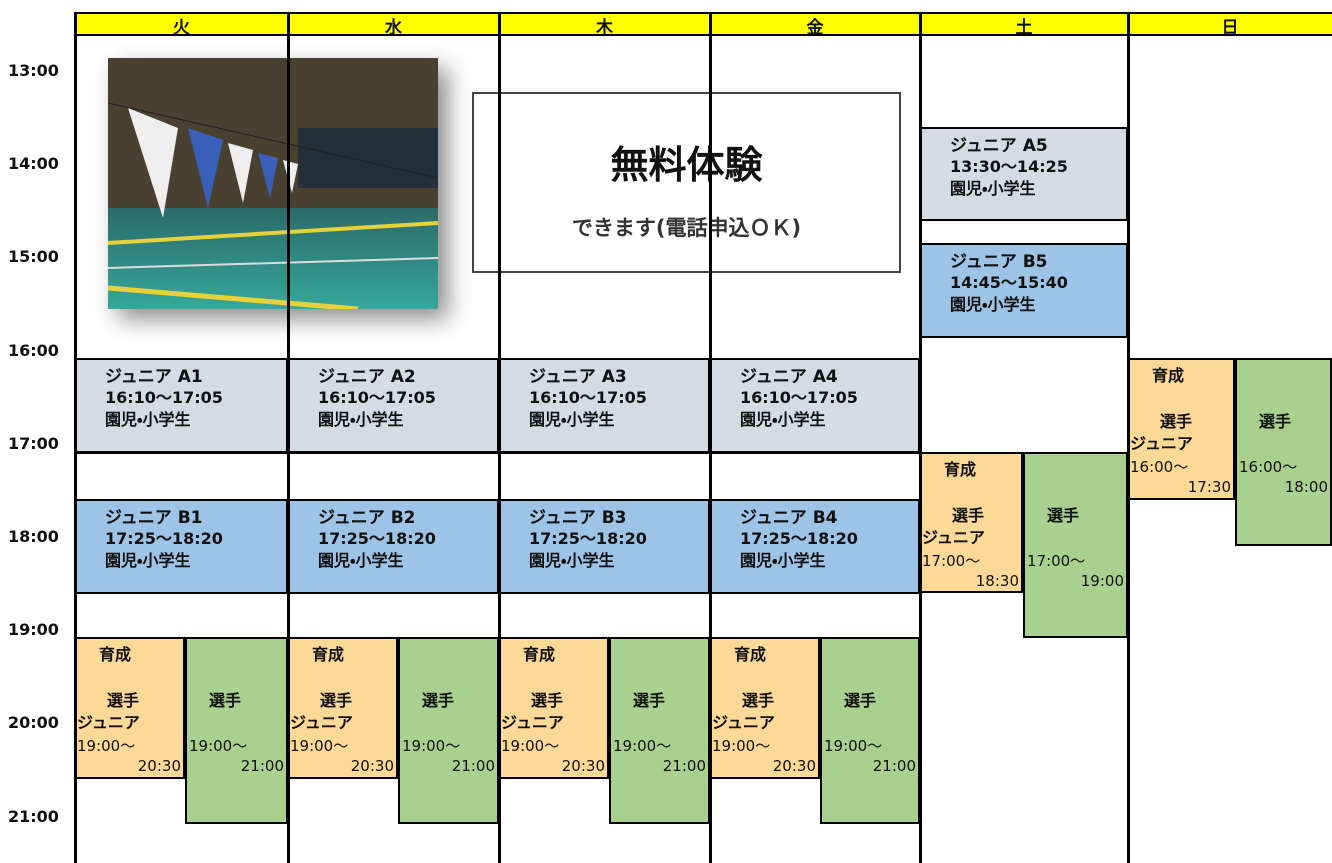  What do you see at coordinates (815, 28) in the screenshot?
I see `day-label: 金` at bounding box center [815, 28].